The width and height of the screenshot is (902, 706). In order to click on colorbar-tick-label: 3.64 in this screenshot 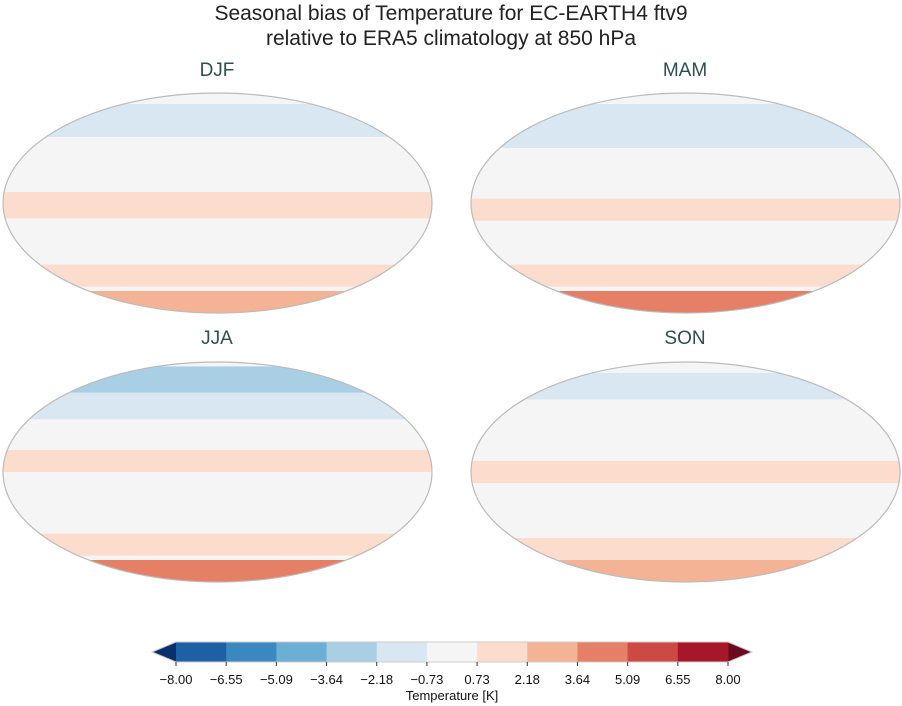, I will do `click(577, 679)`.